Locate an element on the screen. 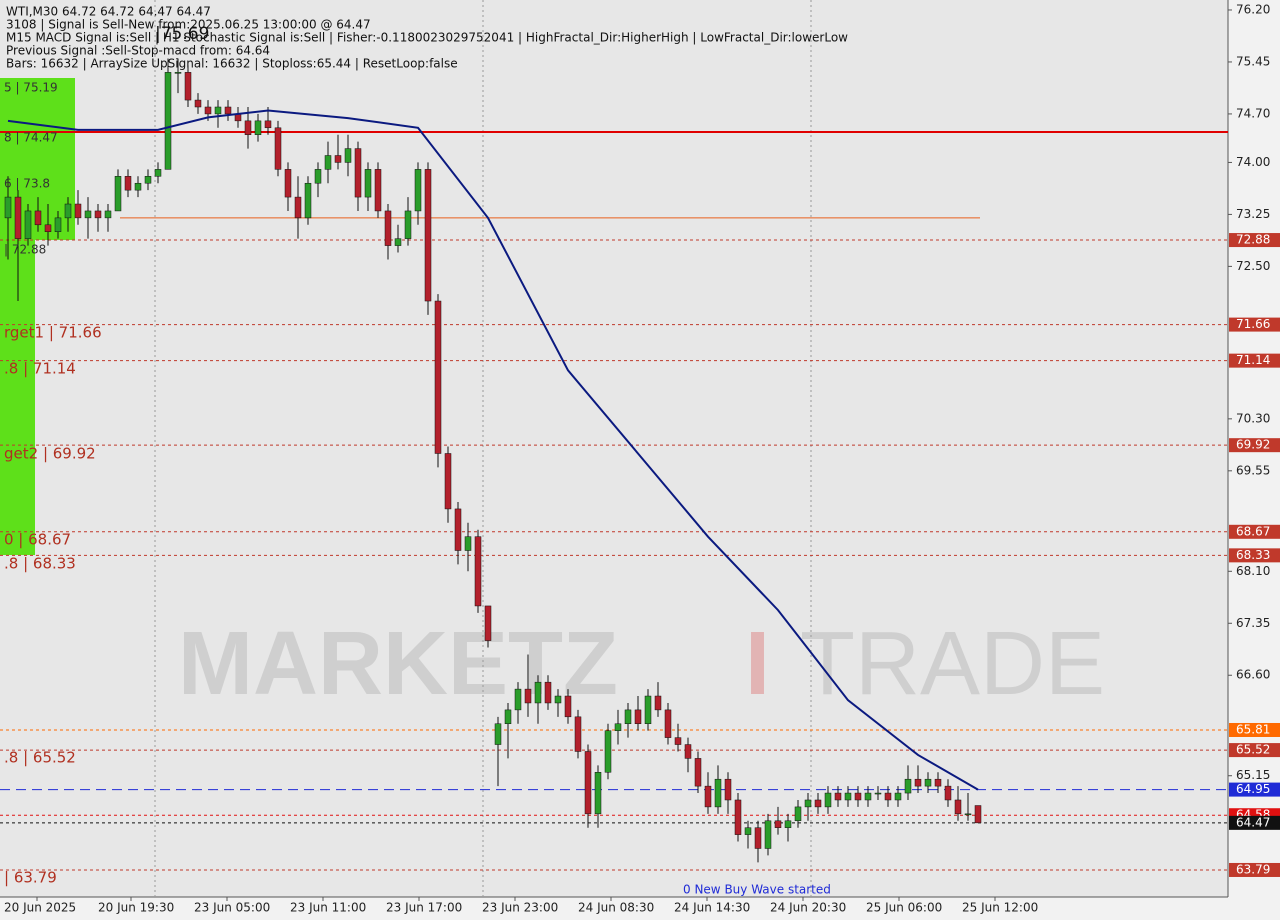 The image size is (1280, 924). level-tag-label: 65.52 is located at coordinates (1253, 750).